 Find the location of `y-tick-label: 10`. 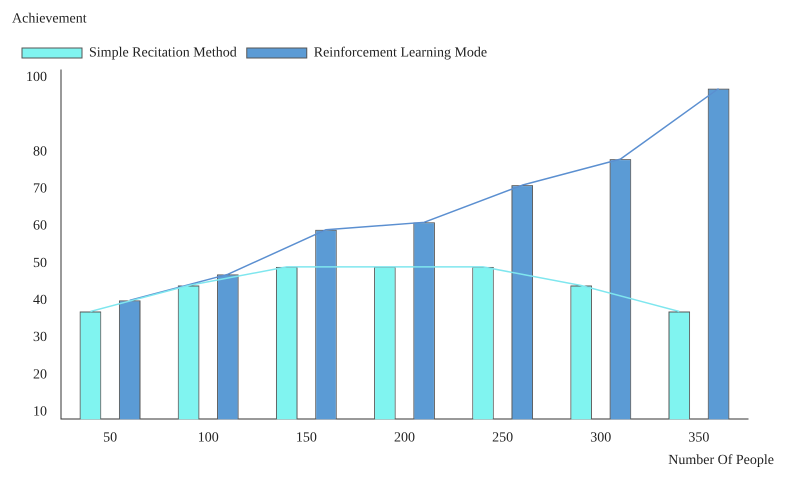

y-tick-label: 10 is located at coordinates (40, 412).